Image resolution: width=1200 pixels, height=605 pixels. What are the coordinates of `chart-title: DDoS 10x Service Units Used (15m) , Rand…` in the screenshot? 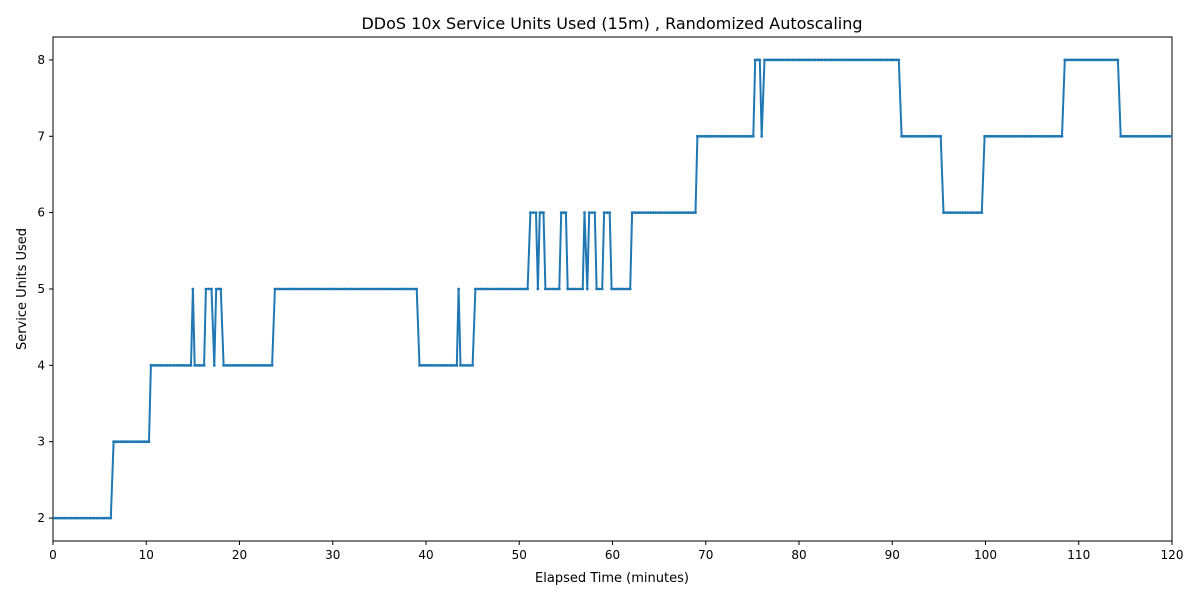 It's located at (611, 23).